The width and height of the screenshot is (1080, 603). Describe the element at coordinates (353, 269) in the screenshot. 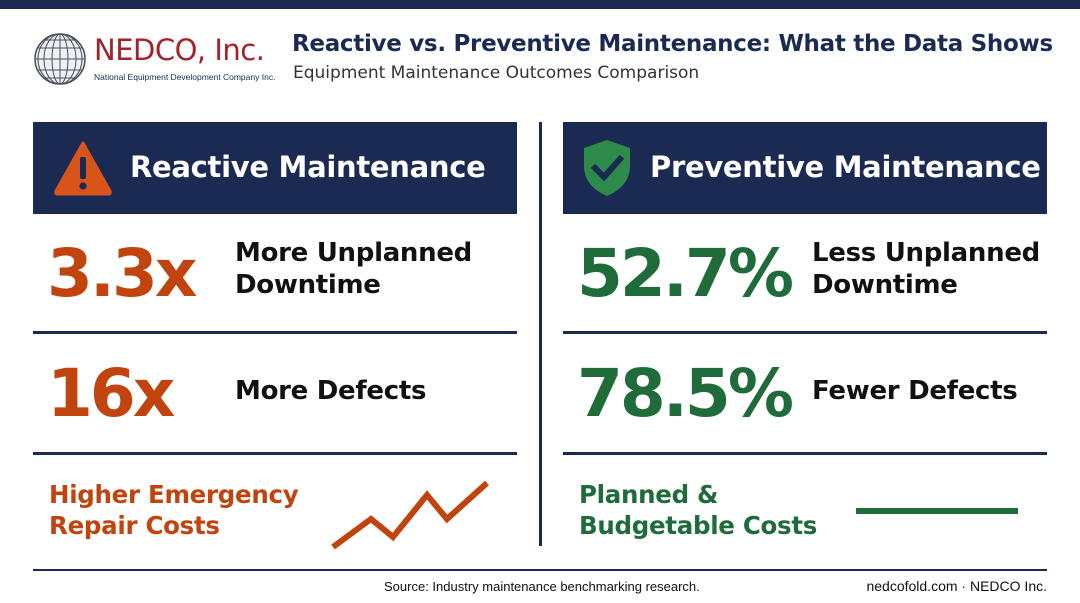

I see `stat-label: More Unplanned Downtime` at that location.